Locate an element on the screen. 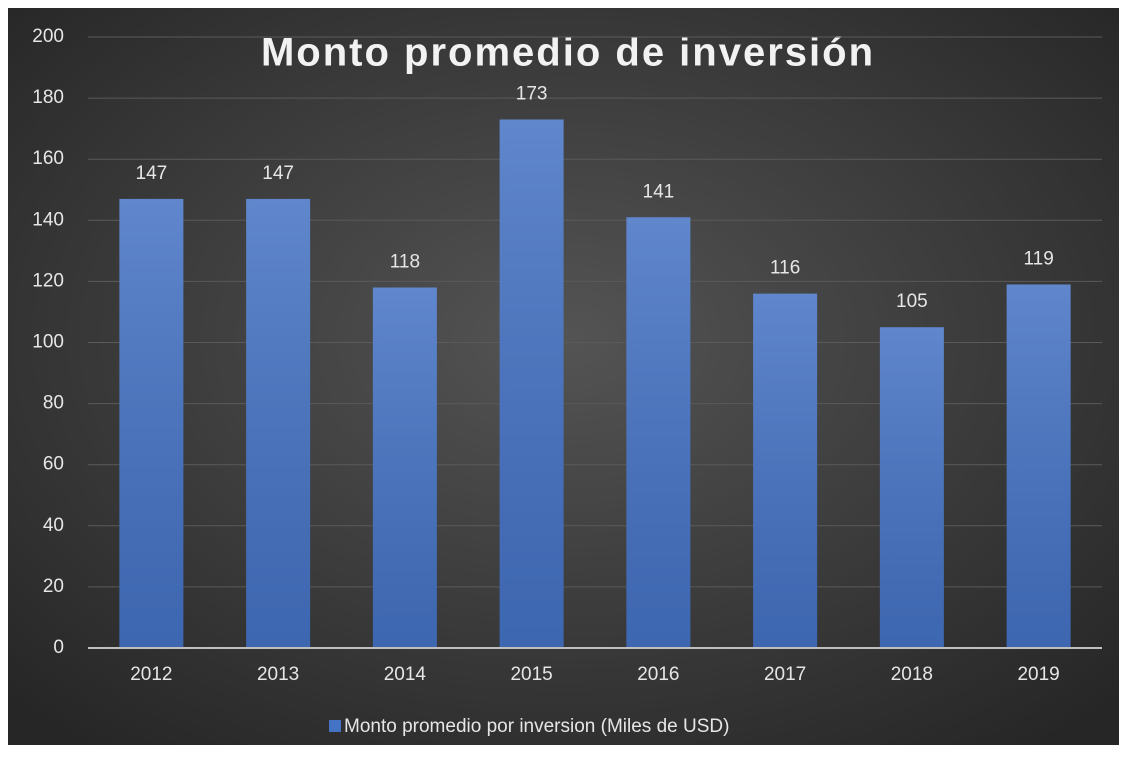  chart-title: Monto promedio de inversión is located at coordinates (568, 53).